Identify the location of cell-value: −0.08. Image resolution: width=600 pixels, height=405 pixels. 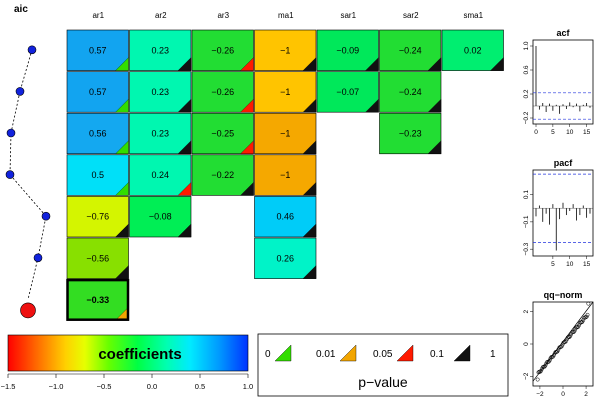
(160, 217).